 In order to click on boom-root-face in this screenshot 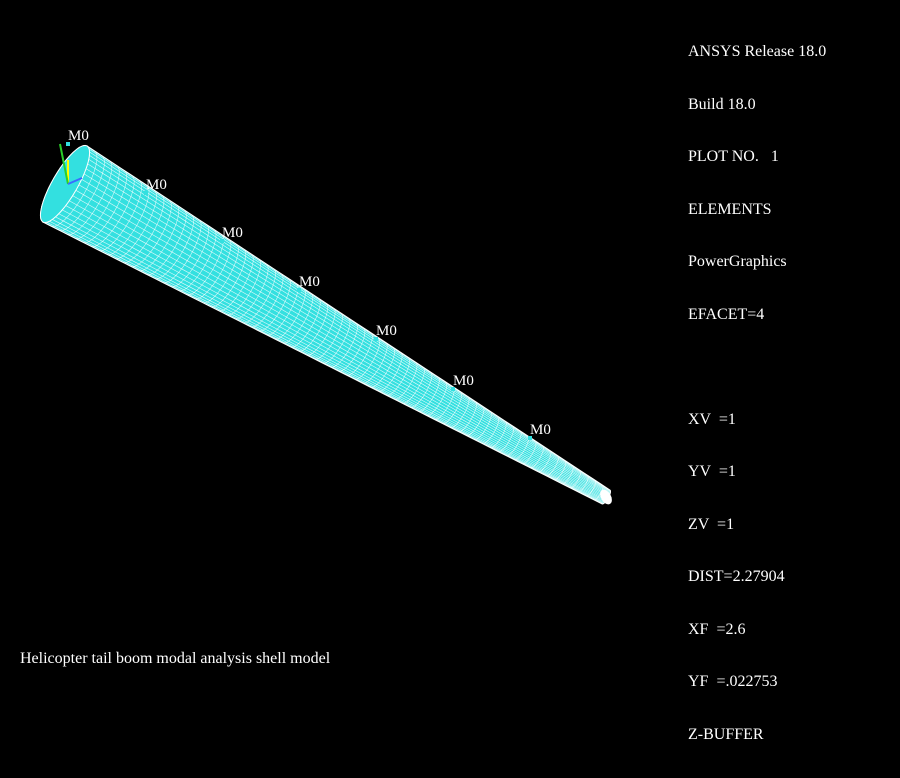, I will do `click(65, 184)`.